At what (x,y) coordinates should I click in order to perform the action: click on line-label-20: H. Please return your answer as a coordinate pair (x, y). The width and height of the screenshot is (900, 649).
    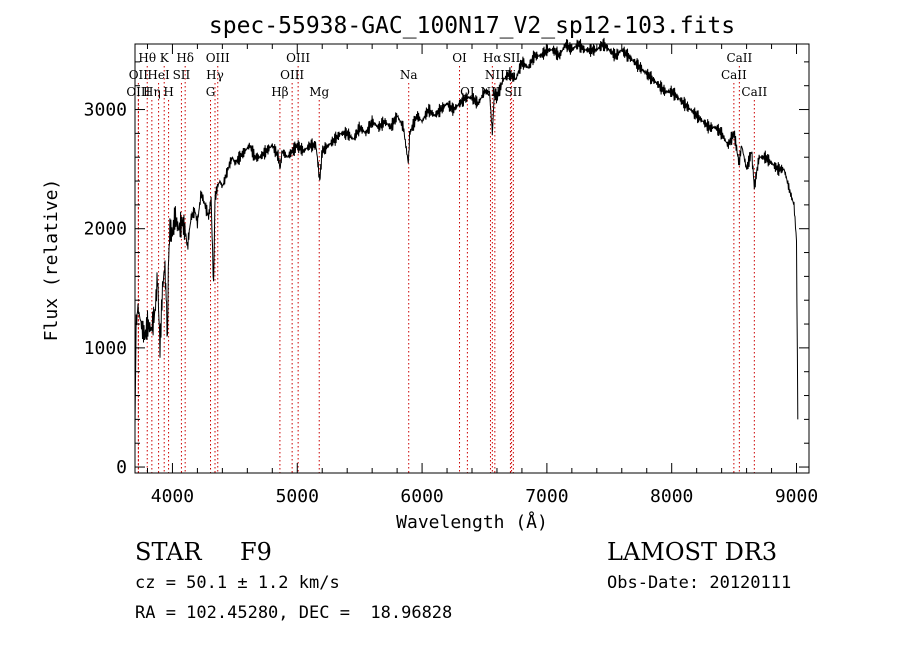
    Looking at the image, I should click on (168, 92).